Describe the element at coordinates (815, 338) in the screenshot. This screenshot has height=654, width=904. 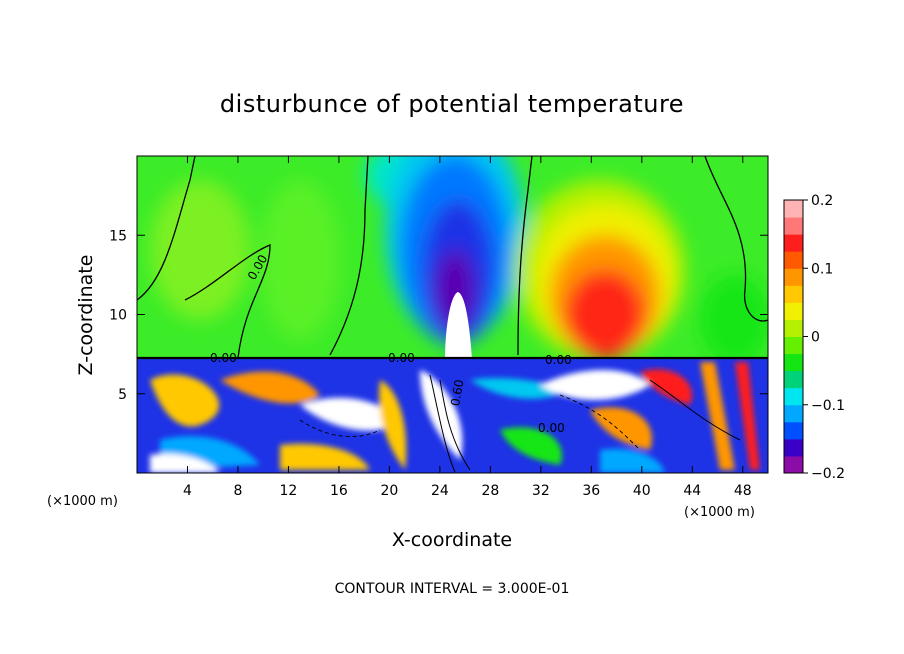
I see `colorbar-tick-label: 0` at that location.